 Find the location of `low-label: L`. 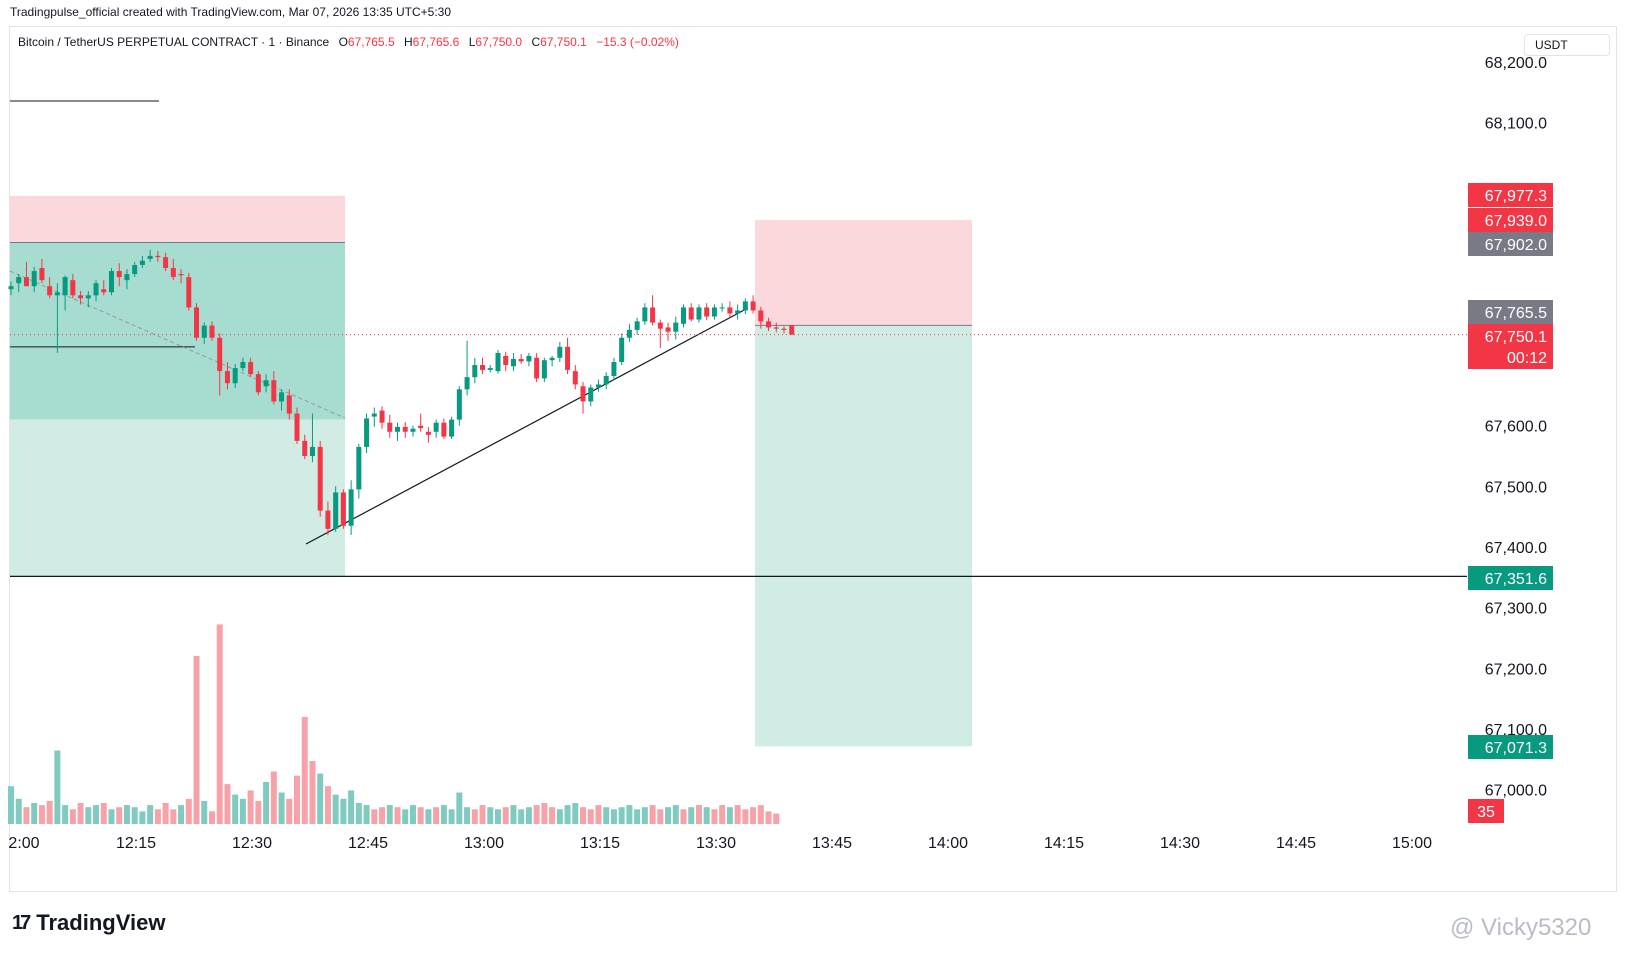

low-label: L is located at coordinates (472, 42).